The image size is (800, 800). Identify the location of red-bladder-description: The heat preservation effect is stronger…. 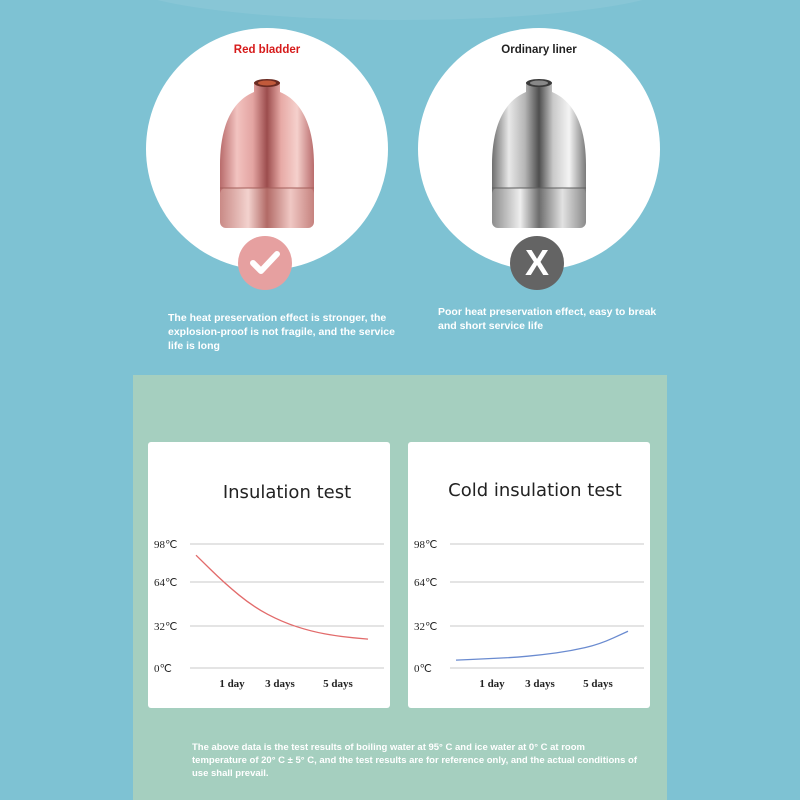
(281, 332).